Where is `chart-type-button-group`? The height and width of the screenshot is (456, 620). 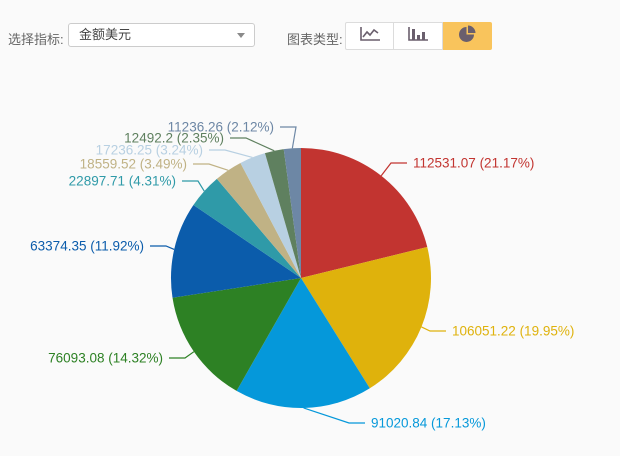 chart-type-button-group is located at coordinates (418, 36).